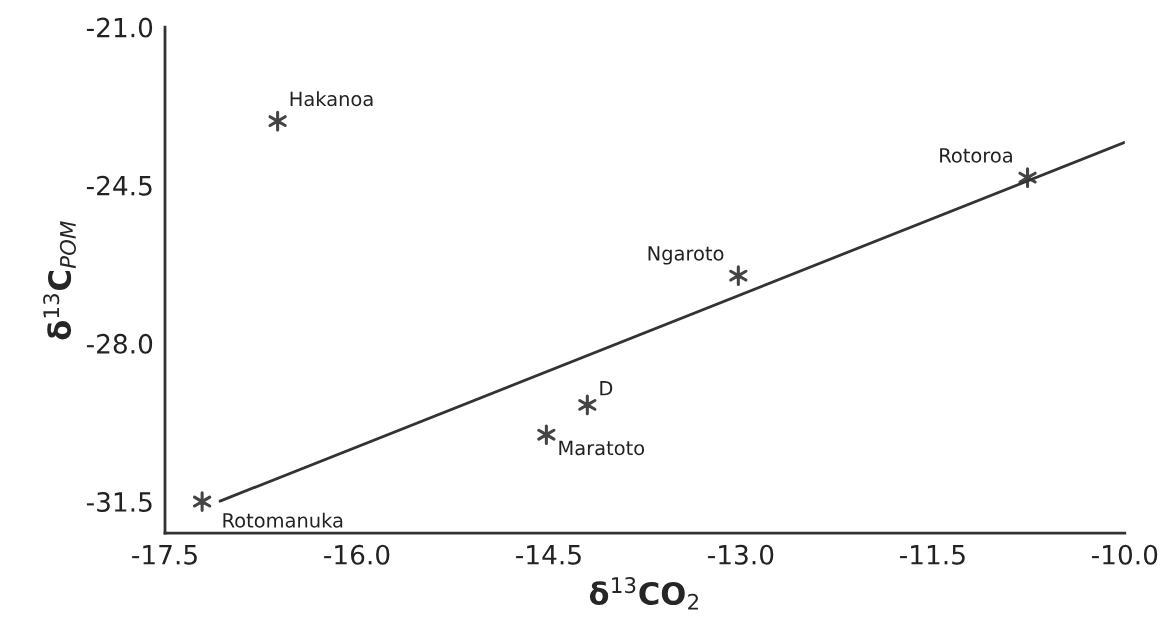 The height and width of the screenshot is (631, 1162). Describe the element at coordinates (741, 554) in the screenshot. I see `x-tick-label: -13.0` at that location.